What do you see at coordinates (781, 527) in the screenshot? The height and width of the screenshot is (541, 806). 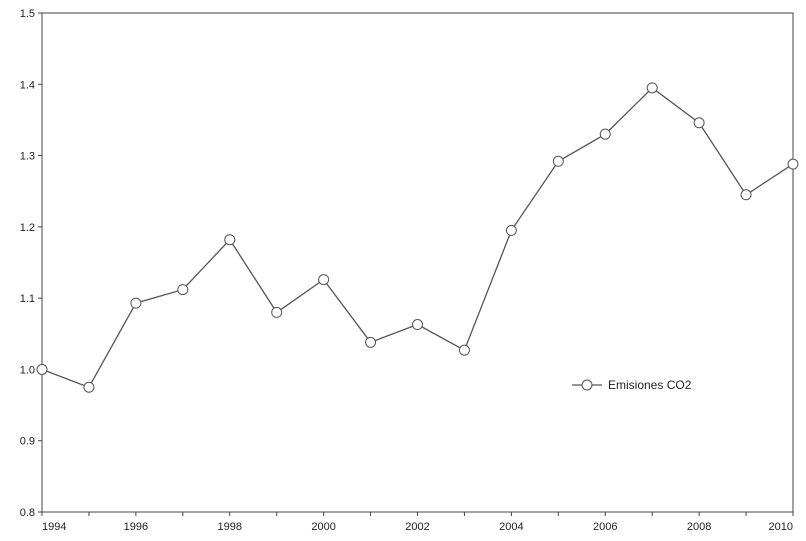 I see `x-tick-label: 2010` at bounding box center [781, 527].